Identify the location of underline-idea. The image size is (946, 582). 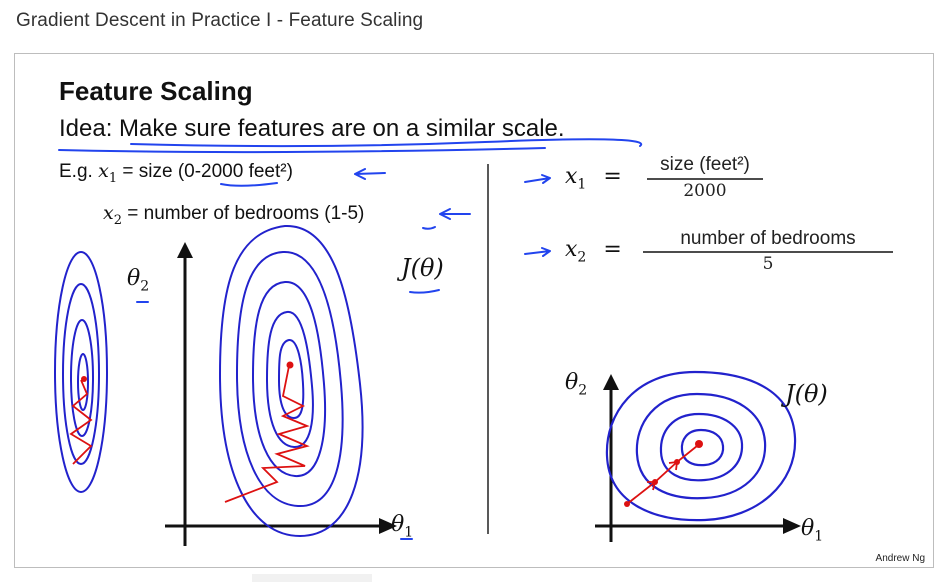
(386, 143).